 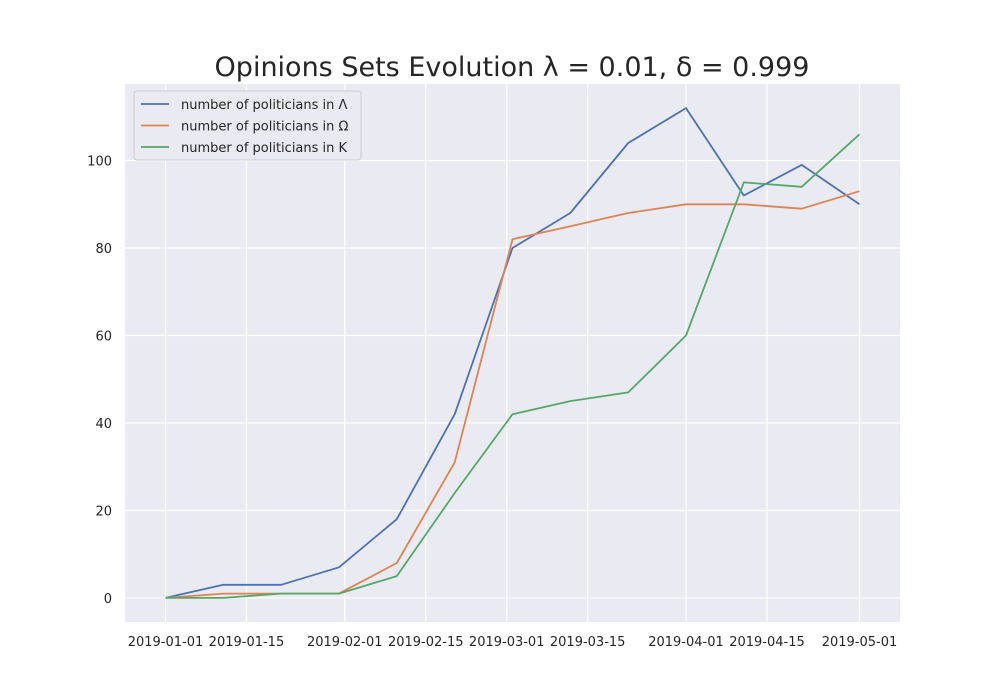 What do you see at coordinates (264, 105) in the screenshot?
I see `legend-label: number of politicians in Λ` at bounding box center [264, 105].